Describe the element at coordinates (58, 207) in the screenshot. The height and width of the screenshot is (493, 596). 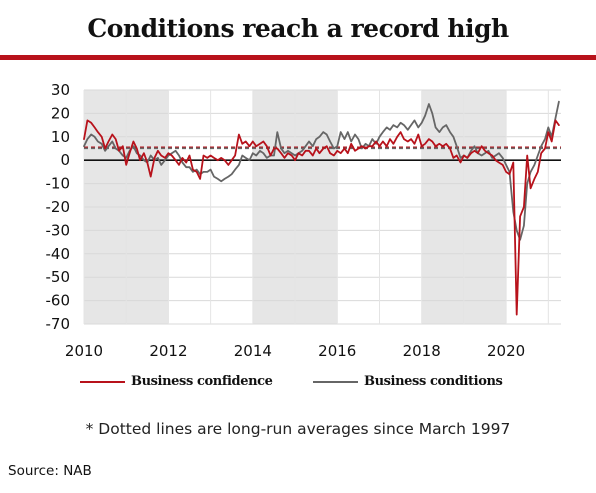
I see `y-tick-label-5: -20` at that location.